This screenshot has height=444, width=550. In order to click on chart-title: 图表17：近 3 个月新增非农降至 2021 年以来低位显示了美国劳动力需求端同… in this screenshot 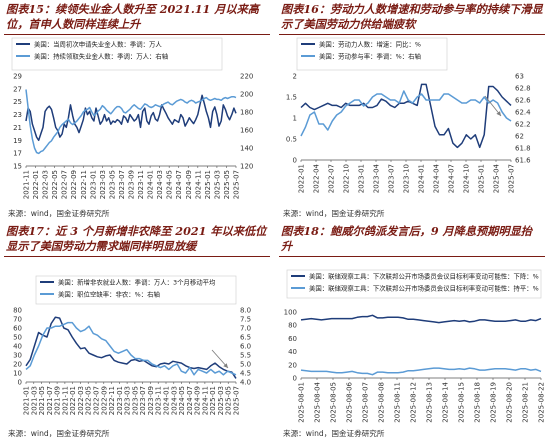, I will do `click(136, 238)`.